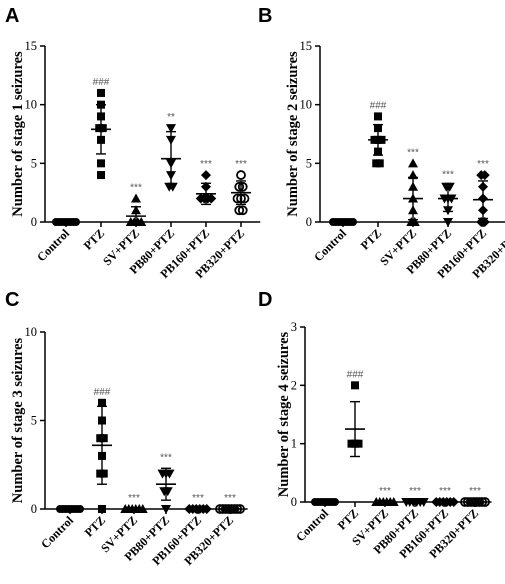  Describe the element at coordinates (294, 444) in the screenshot. I see `y-tick-label: 1` at that location.